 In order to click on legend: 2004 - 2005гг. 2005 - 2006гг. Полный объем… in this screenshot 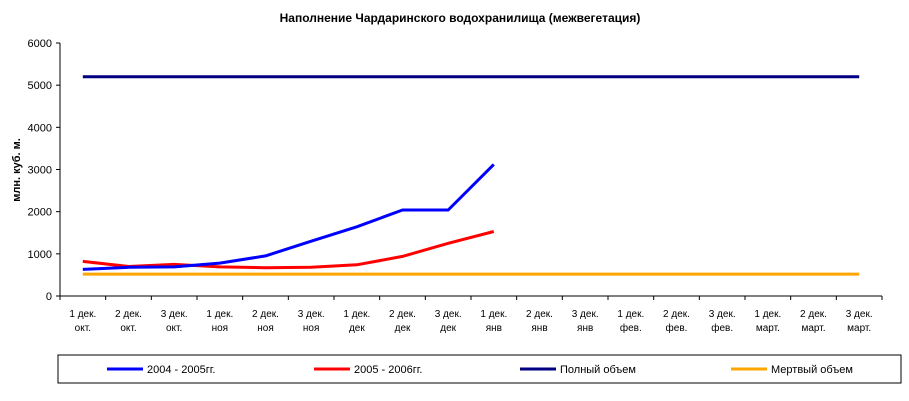, I will do `click(479, 369)`.